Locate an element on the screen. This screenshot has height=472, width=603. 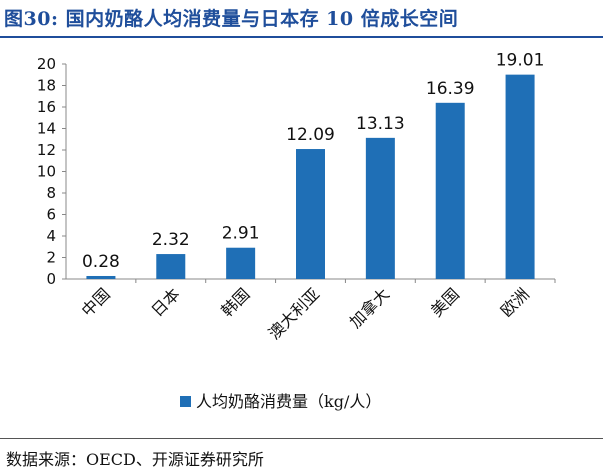
legend-swatch is located at coordinates (185, 401).